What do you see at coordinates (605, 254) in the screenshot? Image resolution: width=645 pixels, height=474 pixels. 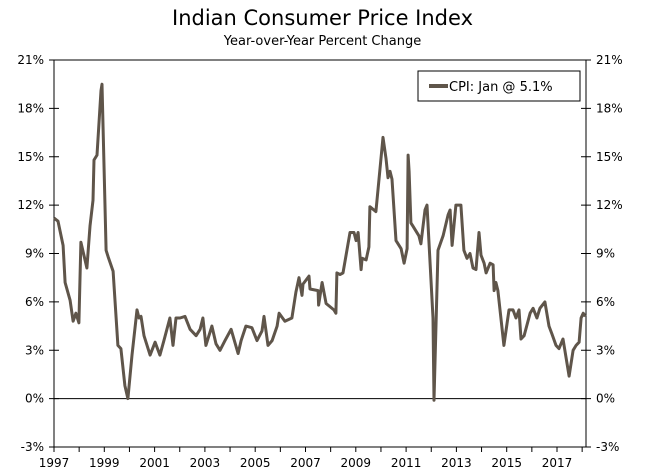 I see `y-tick-label-right: 9%` at bounding box center [605, 254].